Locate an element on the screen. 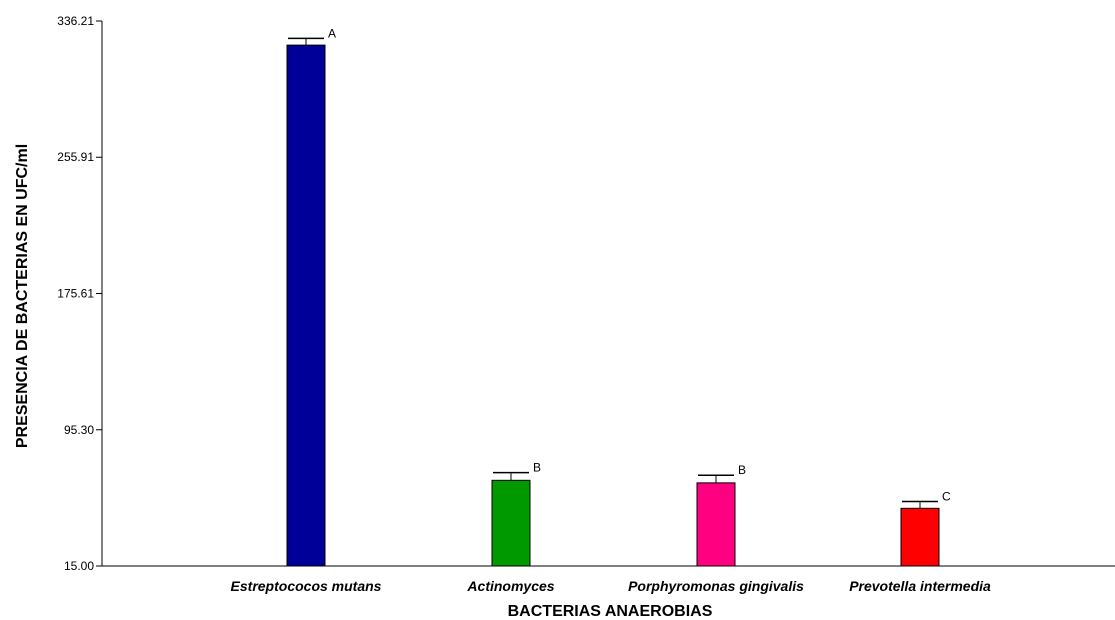 The height and width of the screenshot is (620, 1115). x-category-label: Prevotella intermedia is located at coordinates (920, 586).